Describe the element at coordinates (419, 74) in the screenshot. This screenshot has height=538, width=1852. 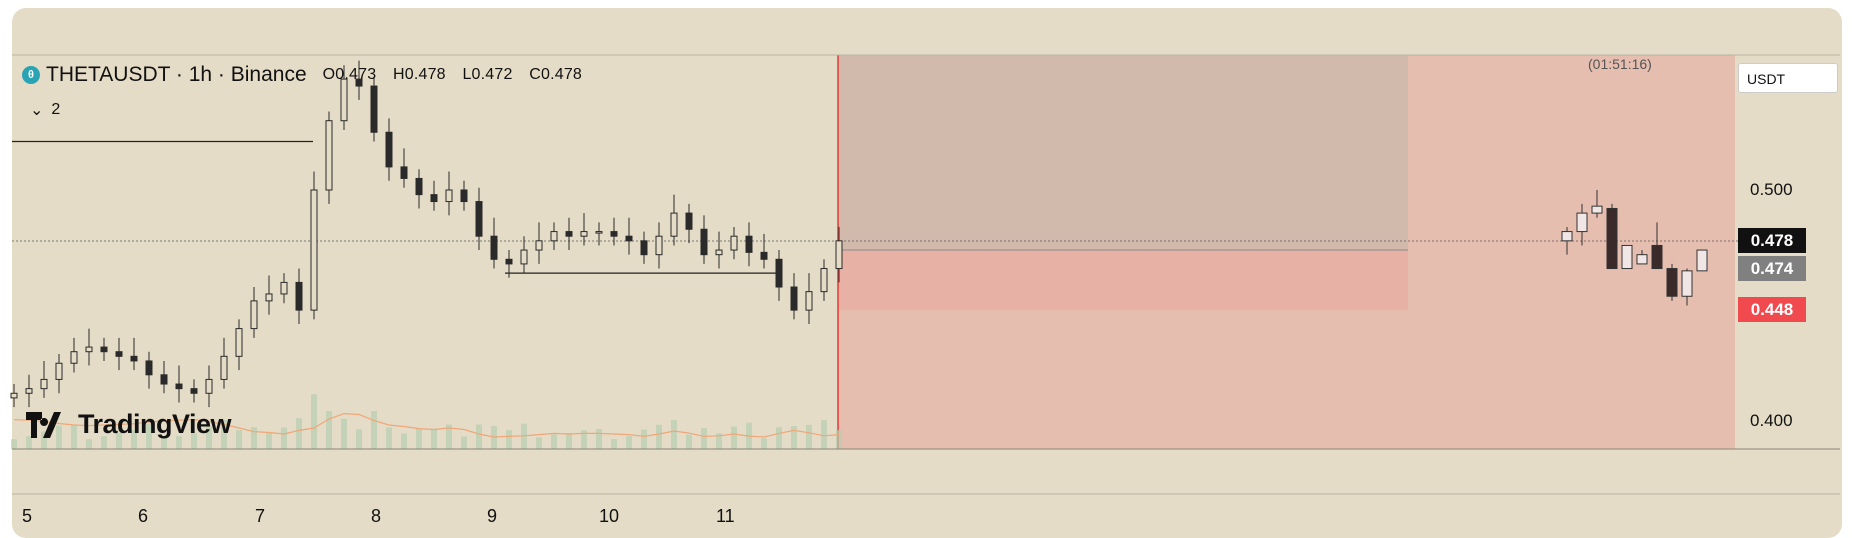
I see `high-value: H0.478` at that location.